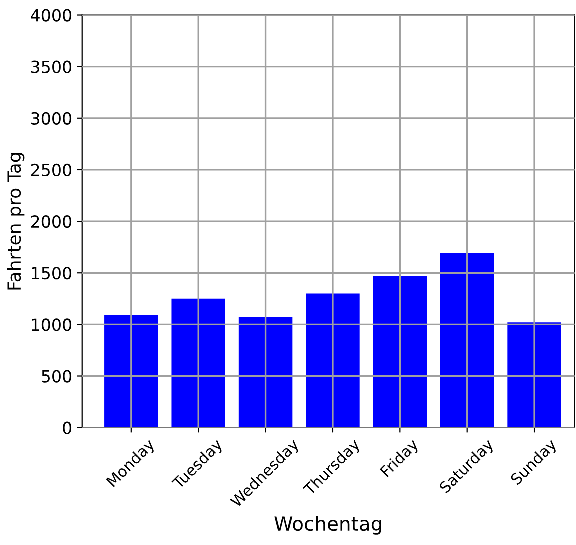 The width and height of the screenshot is (576, 545). Describe the element at coordinates (57, 376) in the screenshot. I see `y-tick-label: 500` at that location.